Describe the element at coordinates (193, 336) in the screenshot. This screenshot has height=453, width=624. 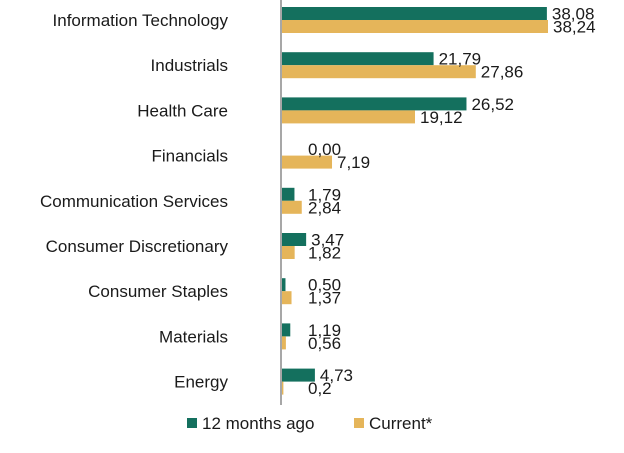
I see `category-label: Materials` at that location.